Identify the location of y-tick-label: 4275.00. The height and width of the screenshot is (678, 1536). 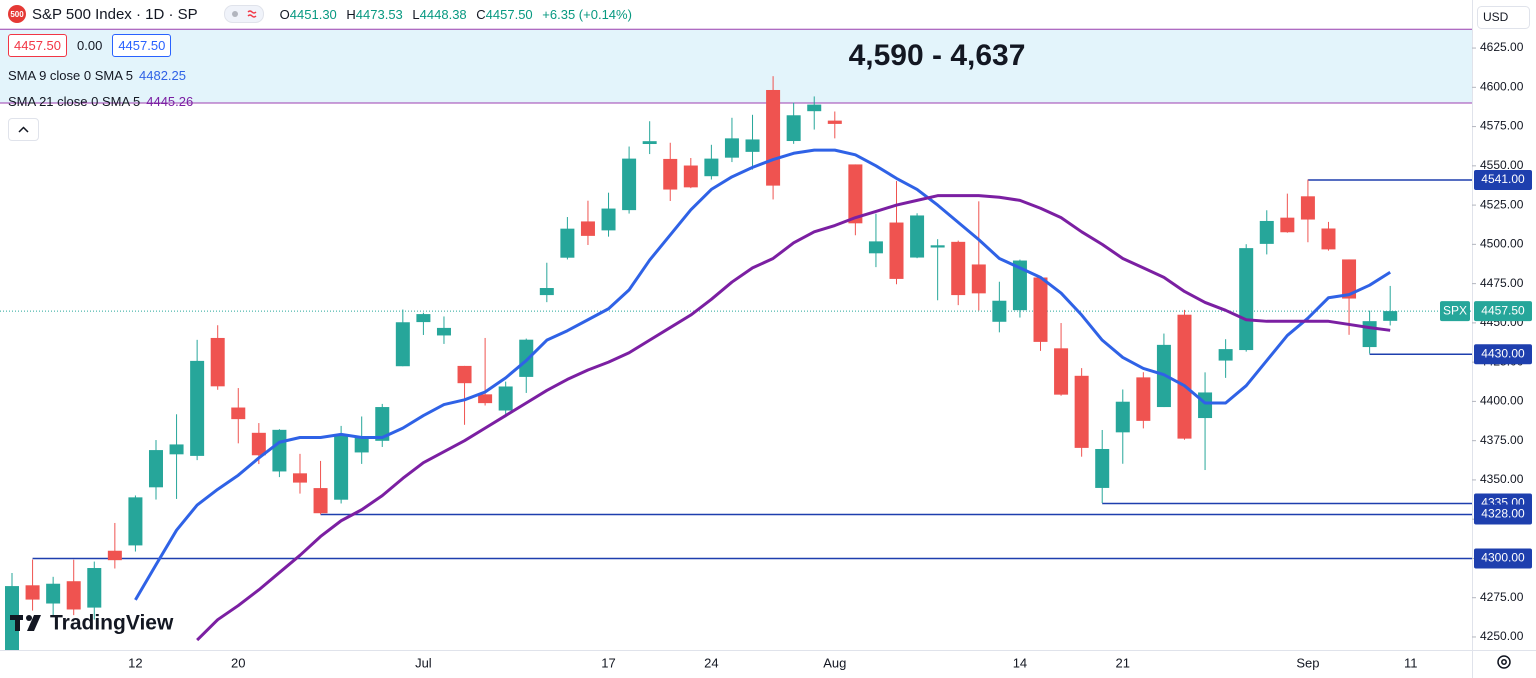
(1502, 597).